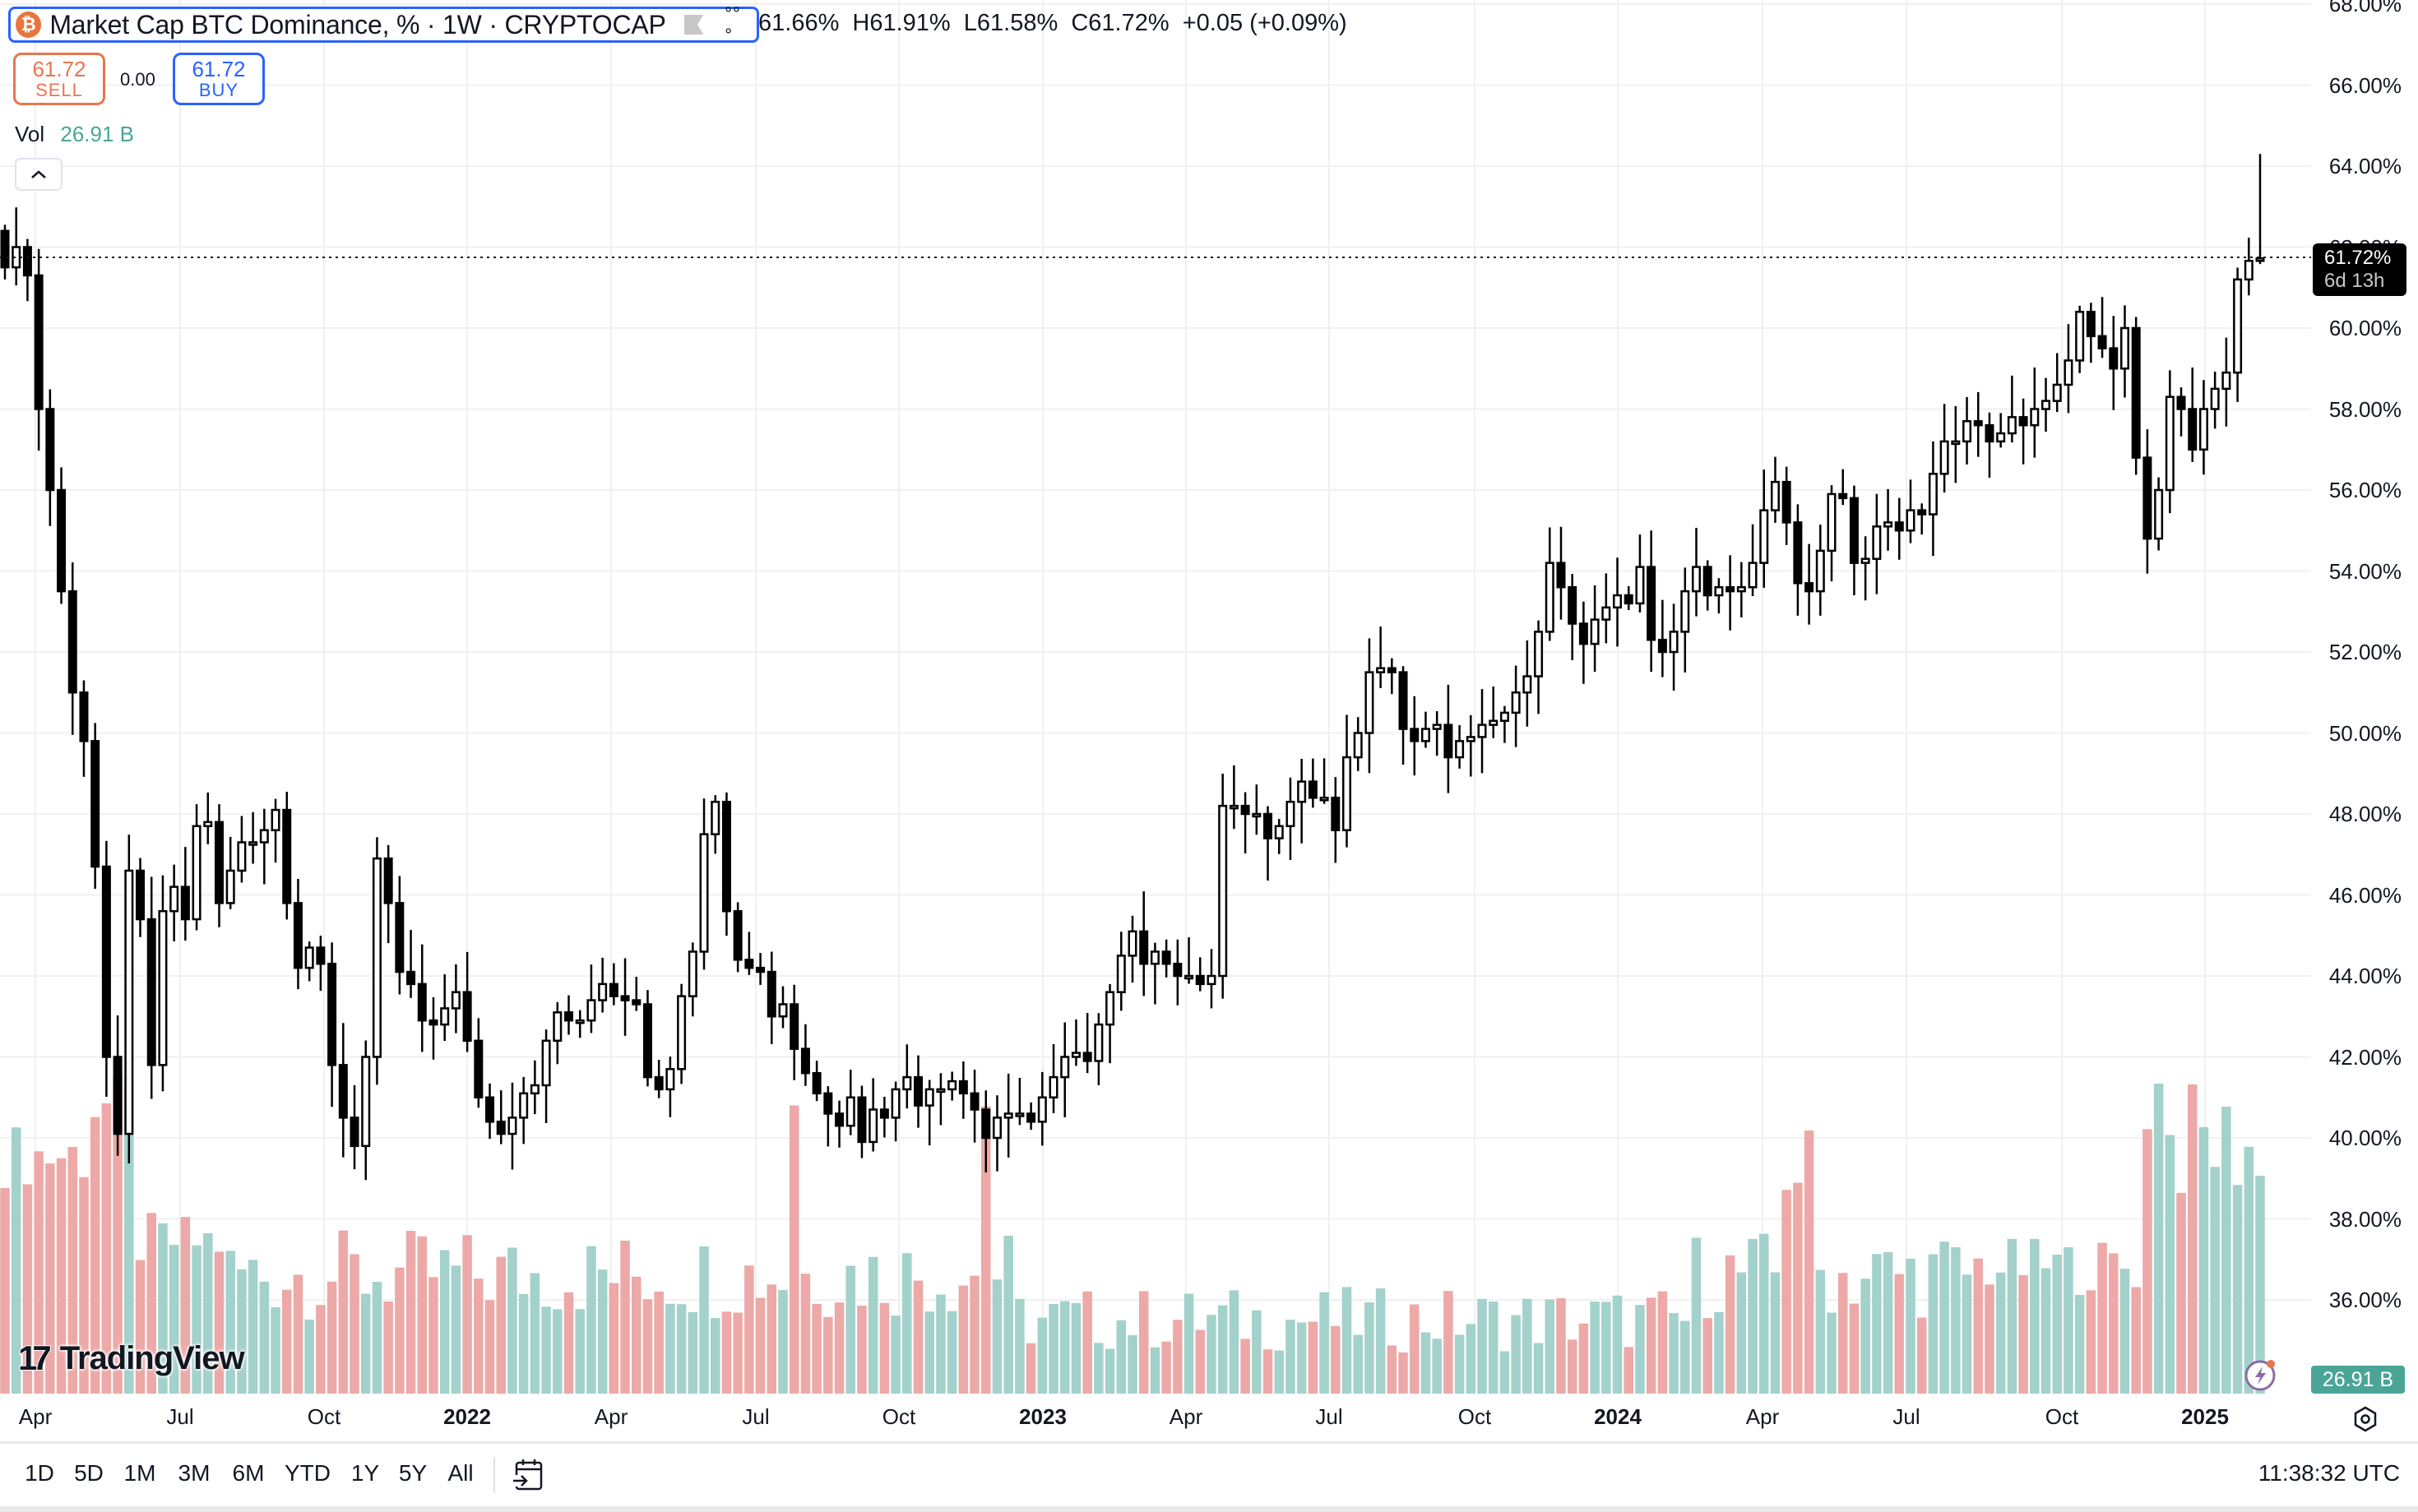  I want to click on volume-value: 26.91 B, so click(97, 134).